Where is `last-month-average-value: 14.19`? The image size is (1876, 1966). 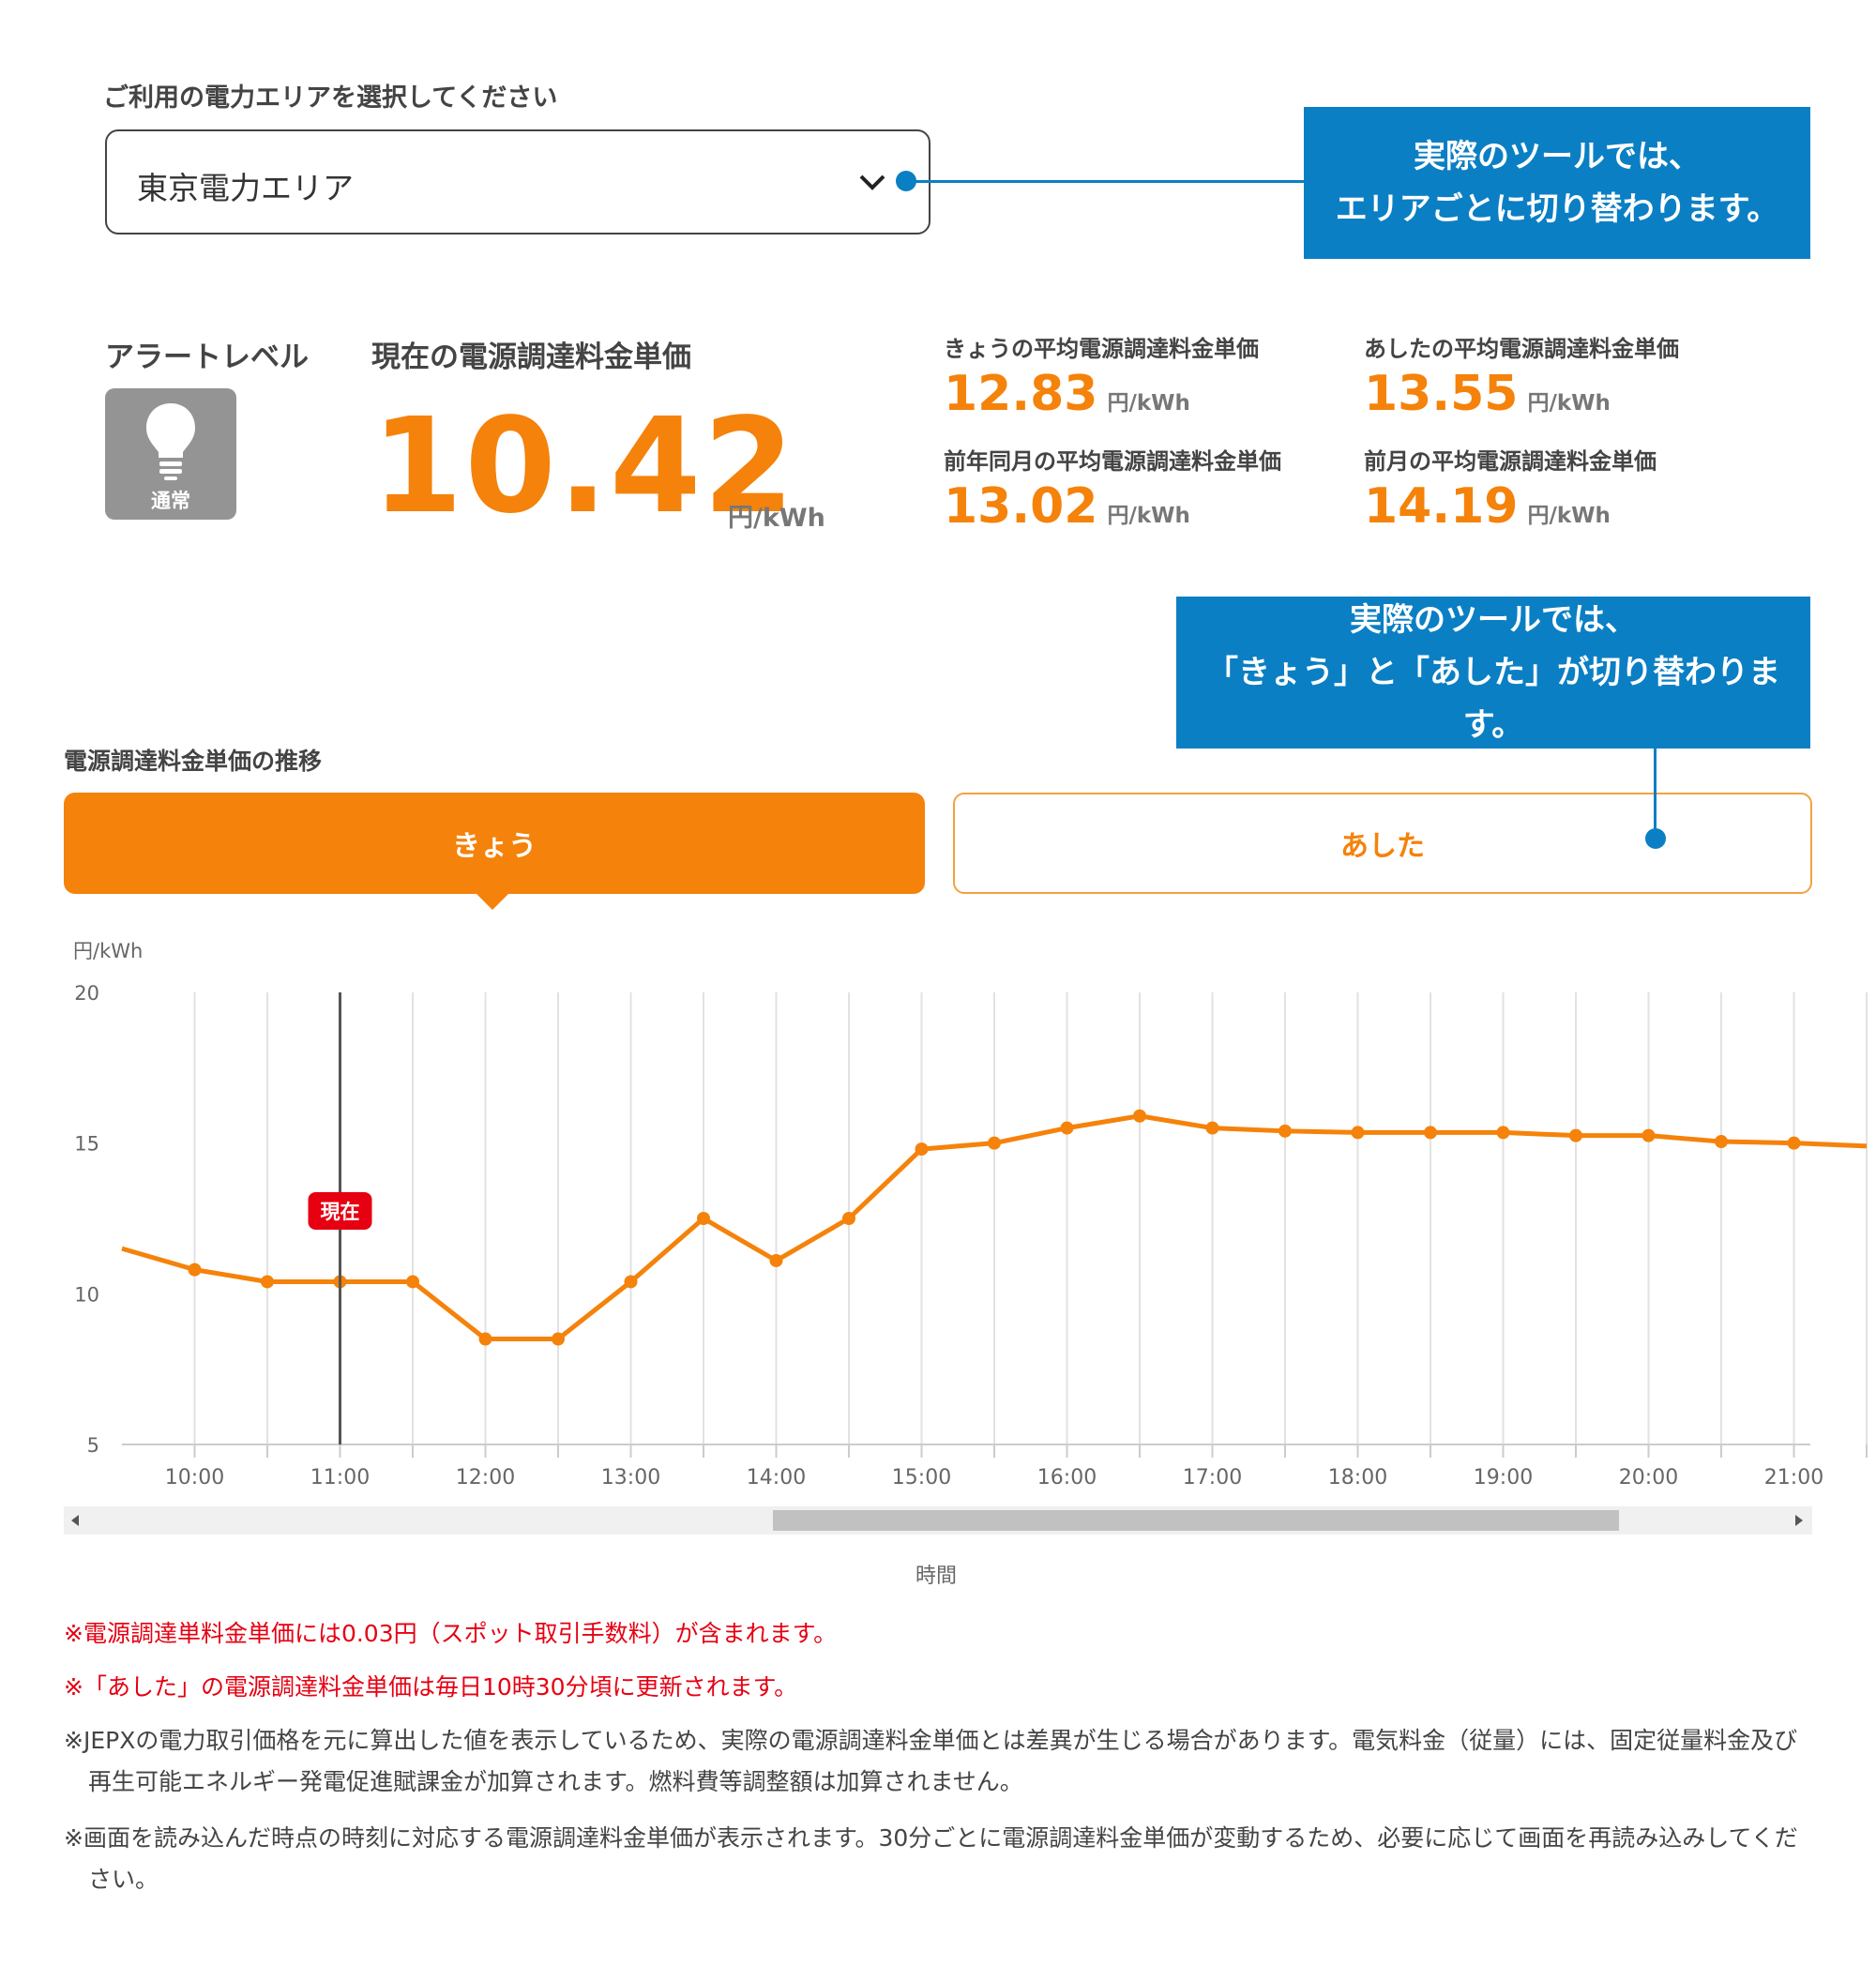 last-month-average-value: 14.19 is located at coordinates (1441, 506).